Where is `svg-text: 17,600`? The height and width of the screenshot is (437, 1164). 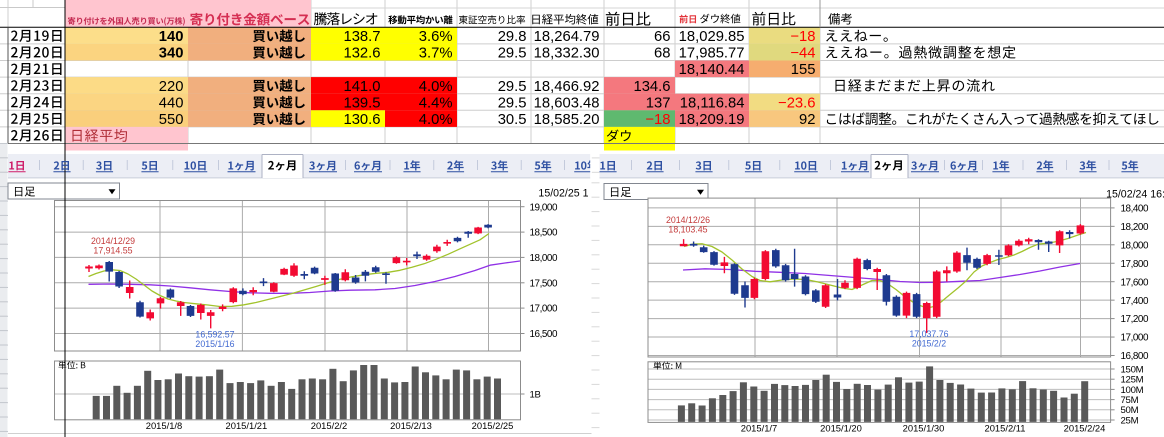 svg-text: 17,600 is located at coordinates (1135, 282).